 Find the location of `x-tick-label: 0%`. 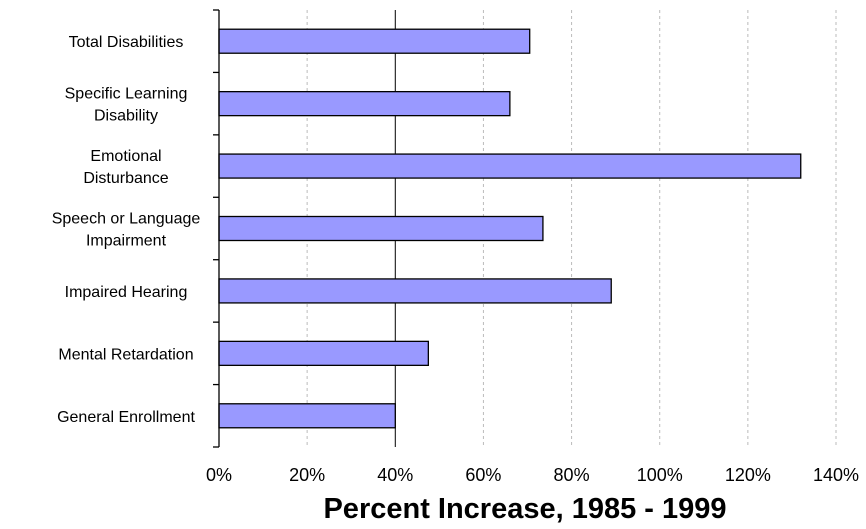

x-tick-label: 0% is located at coordinates (219, 475).